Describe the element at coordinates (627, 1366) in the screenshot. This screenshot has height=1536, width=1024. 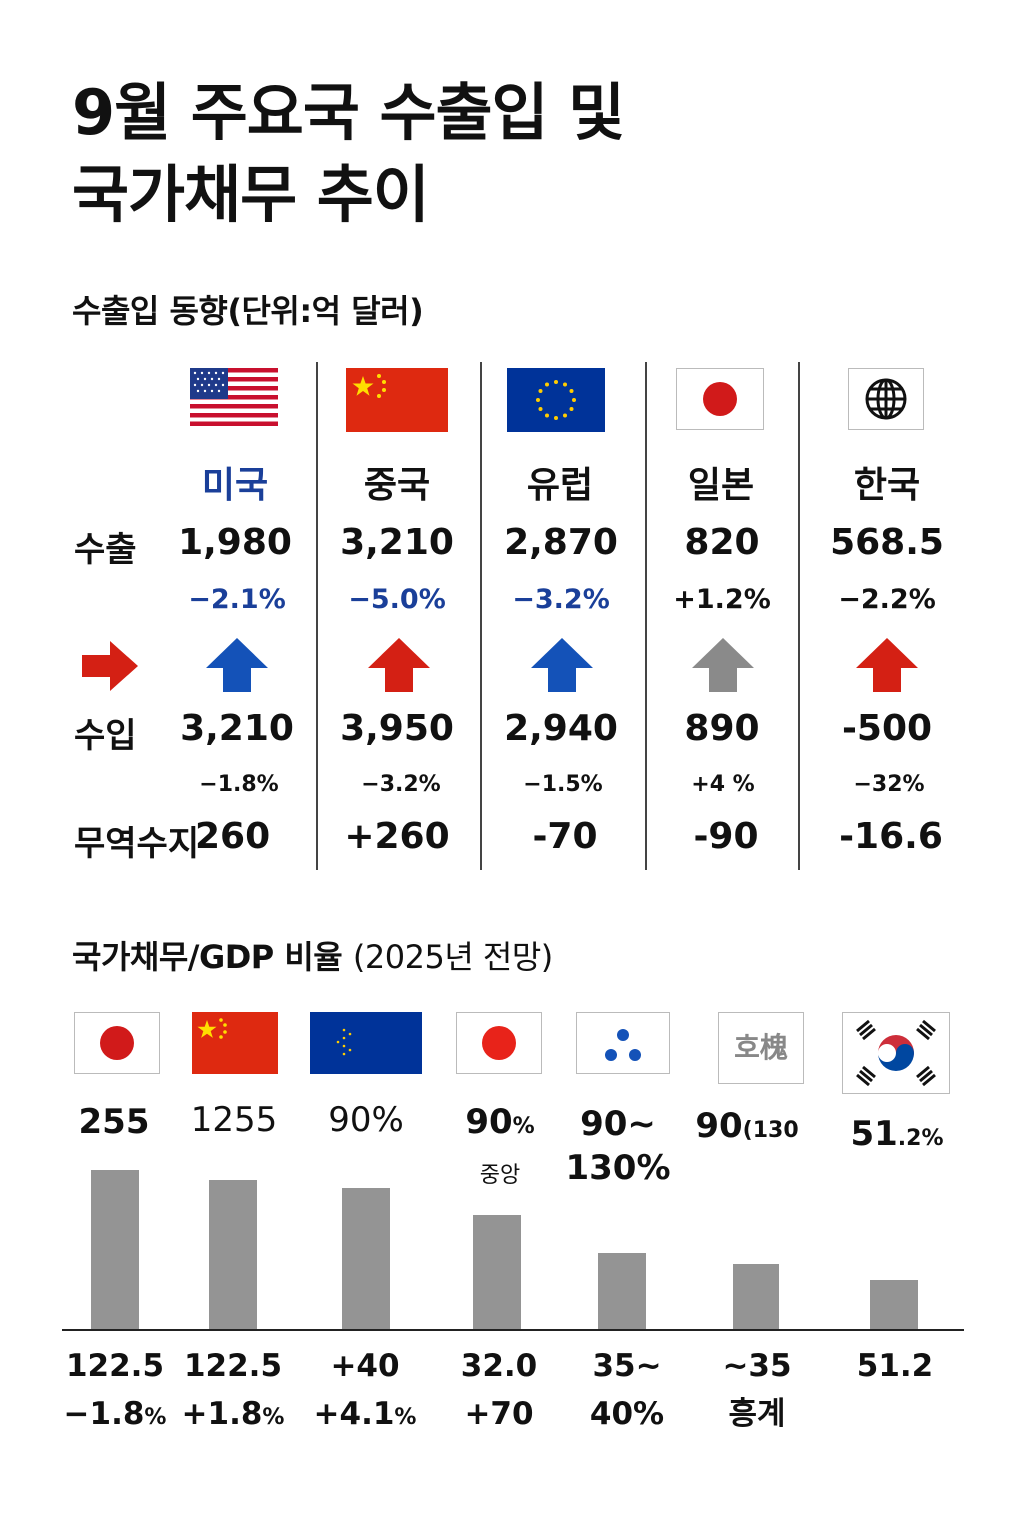
I see `label-line1: 35~` at that location.